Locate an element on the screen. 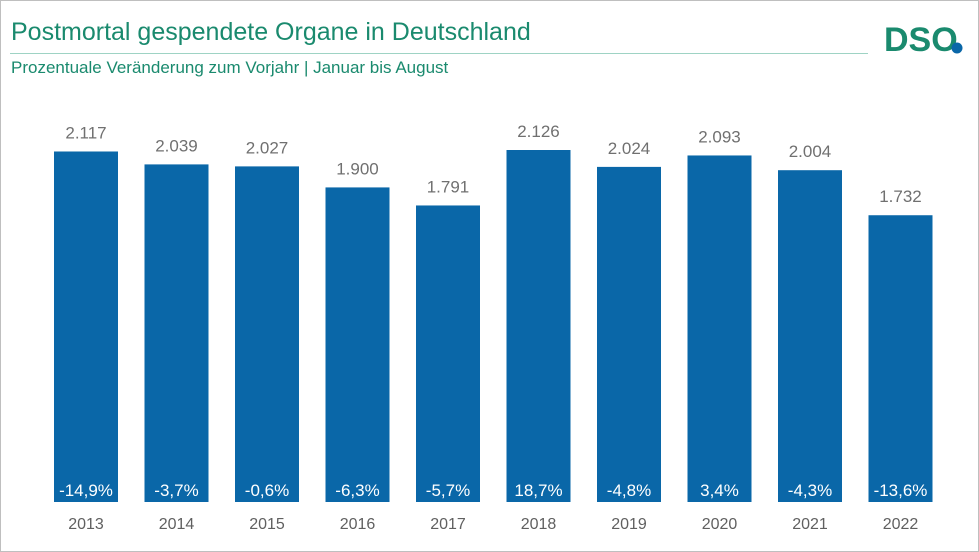  value-label-2020: 2.093 is located at coordinates (719, 136).